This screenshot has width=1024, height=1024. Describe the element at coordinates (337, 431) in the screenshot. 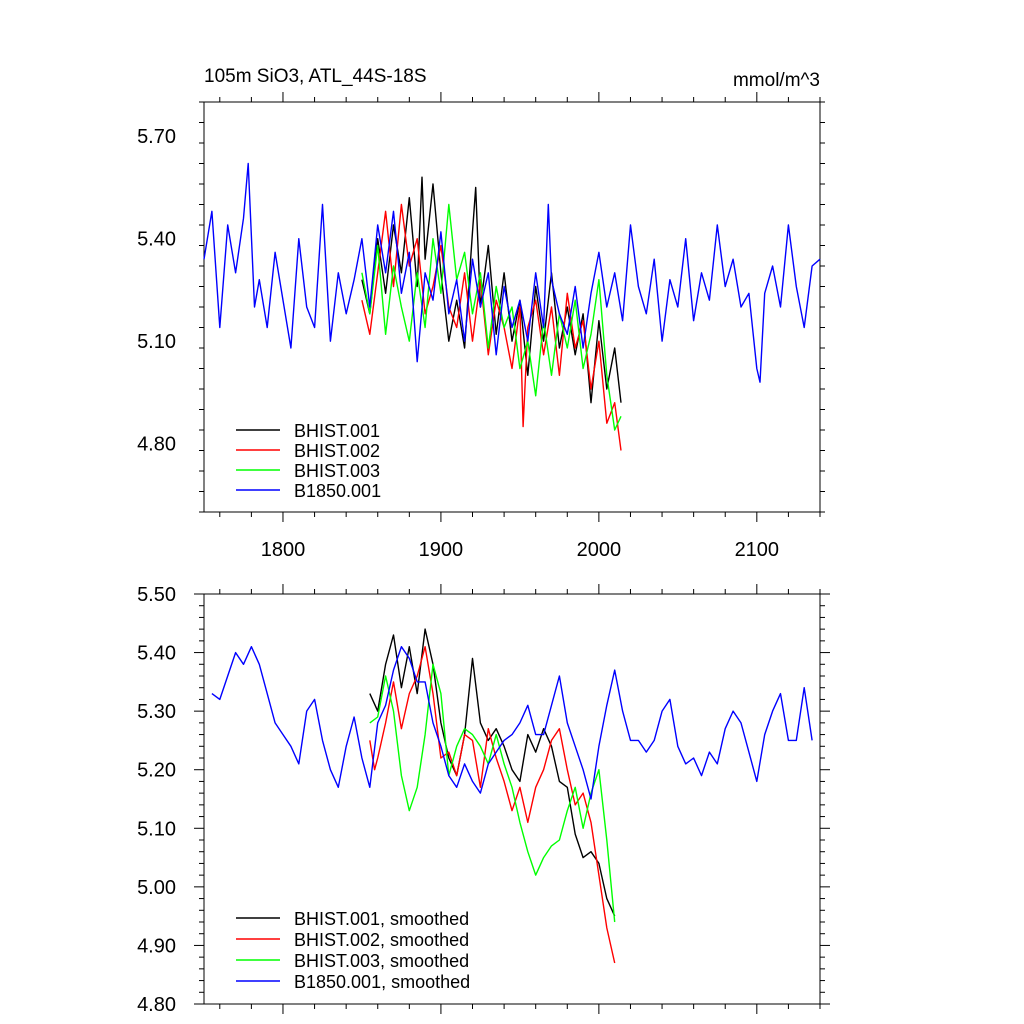

I see `legend-label: BHIST.001` at that location.